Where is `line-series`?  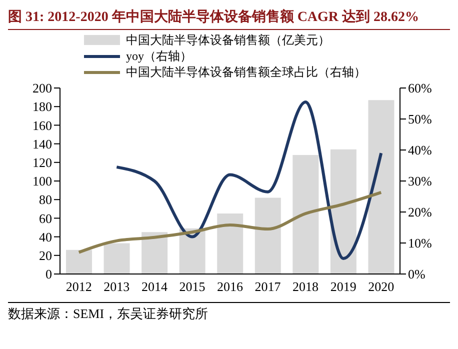 line-series is located at coordinates (230, 222).